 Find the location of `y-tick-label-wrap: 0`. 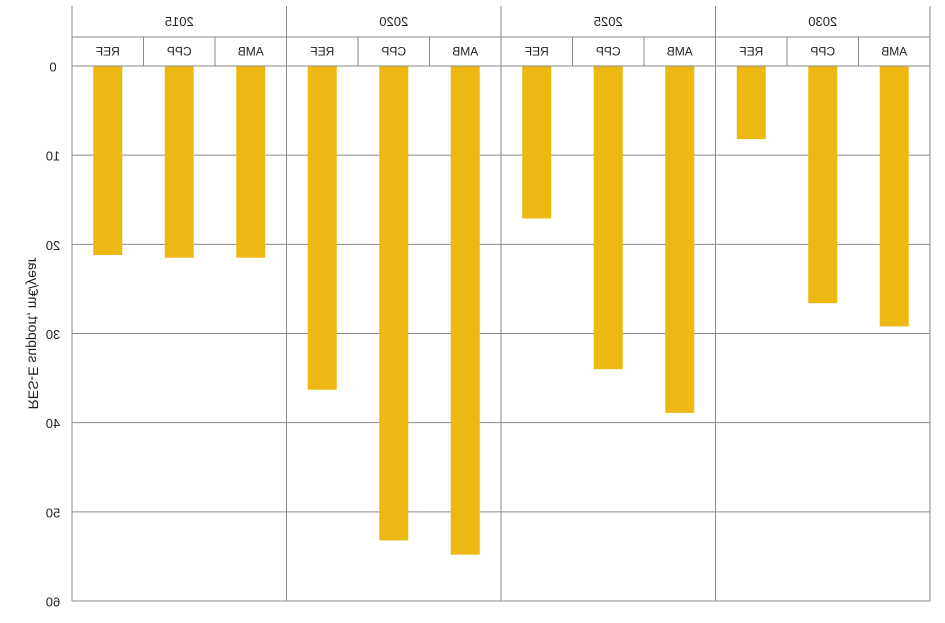

y-tick-label-wrap: 0 is located at coordinates (52, 66).